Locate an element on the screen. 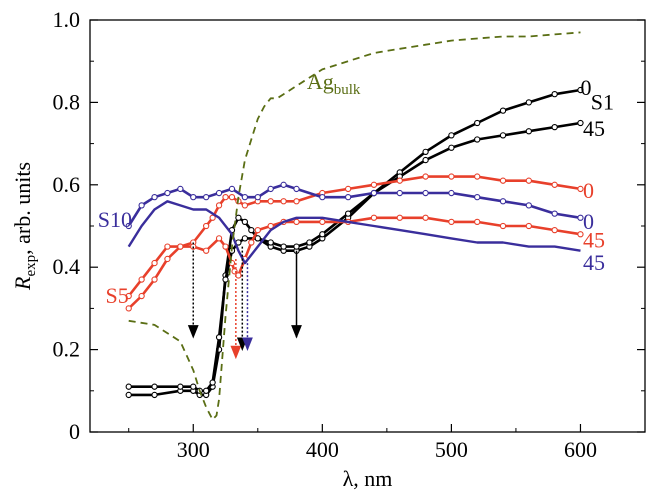 Image resolution: width=655 pixels, height=496 pixels. series-annotation: S10 is located at coordinates (115, 219).